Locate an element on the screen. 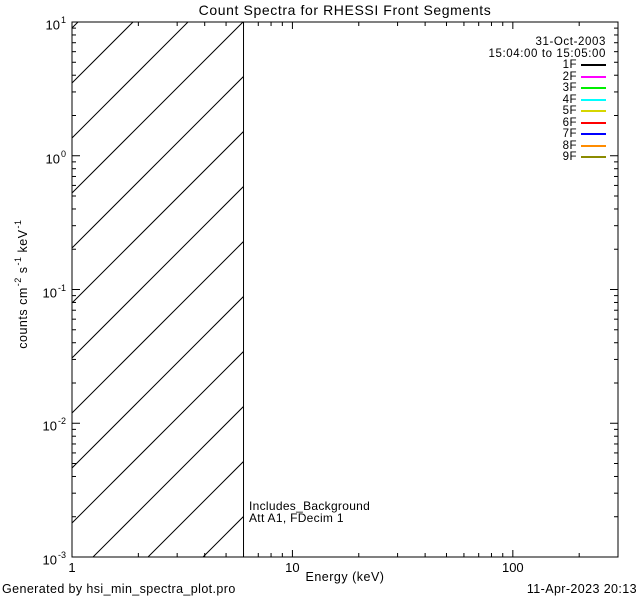 The height and width of the screenshot is (600, 640). chart-title: Count Spectra for RHESSI Front Segments is located at coordinates (345, 10).